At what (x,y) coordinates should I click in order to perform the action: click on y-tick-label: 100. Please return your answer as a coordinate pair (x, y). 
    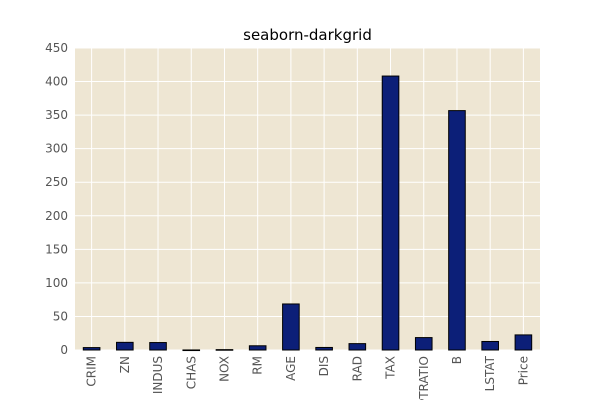
    Looking at the image, I should click on (56, 283).